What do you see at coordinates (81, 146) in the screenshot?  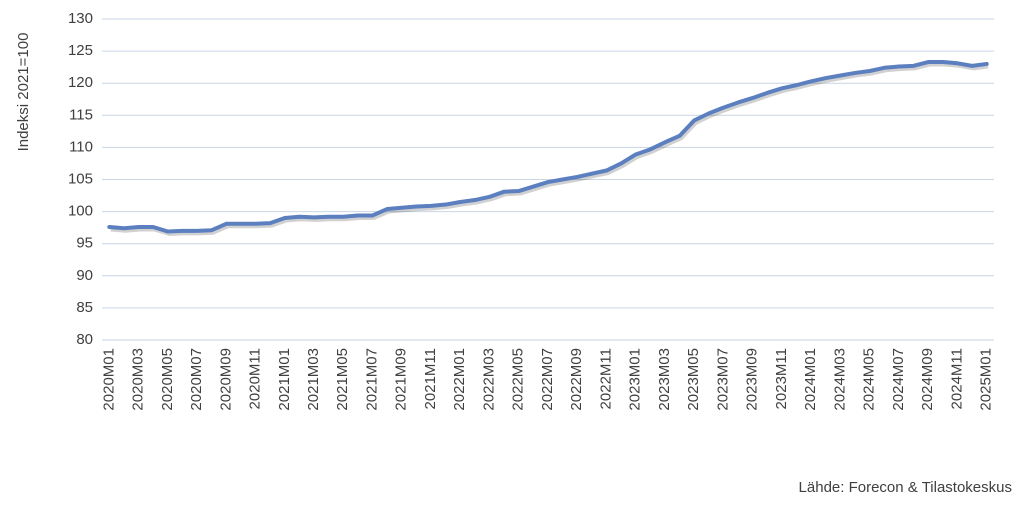 I see `y-tick-label: 110` at bounding box center [81, 146].